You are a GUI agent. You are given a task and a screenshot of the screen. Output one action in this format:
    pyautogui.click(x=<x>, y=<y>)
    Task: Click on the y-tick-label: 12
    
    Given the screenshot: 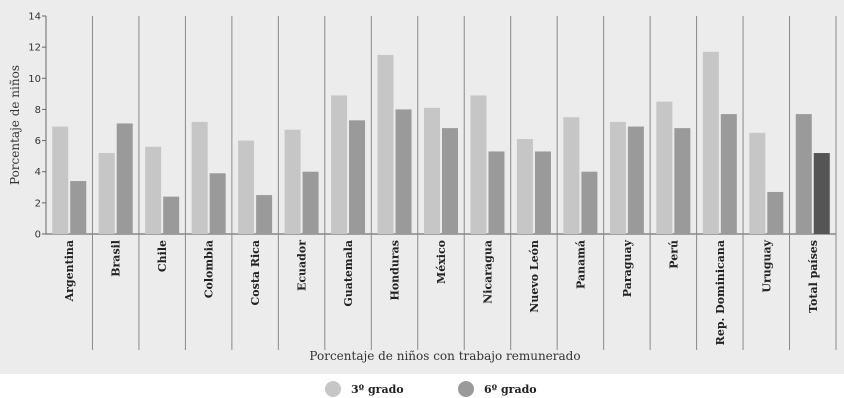 What is the action you would take?
    pyautogui.click(x=34, y=48)
    